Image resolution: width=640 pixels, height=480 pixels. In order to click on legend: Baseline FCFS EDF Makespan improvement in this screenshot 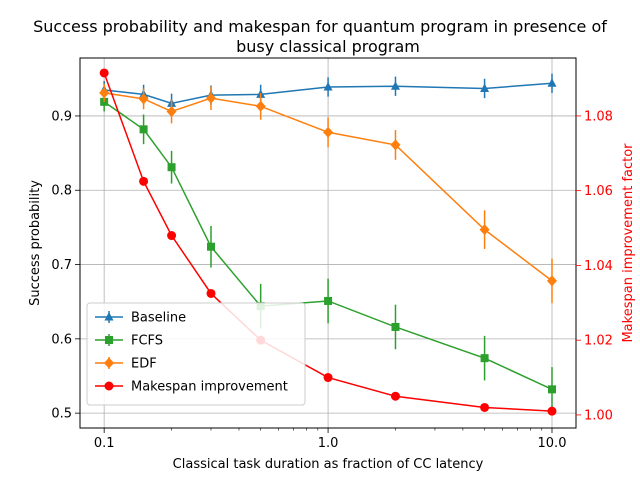, I will do `click(196, 354)`.